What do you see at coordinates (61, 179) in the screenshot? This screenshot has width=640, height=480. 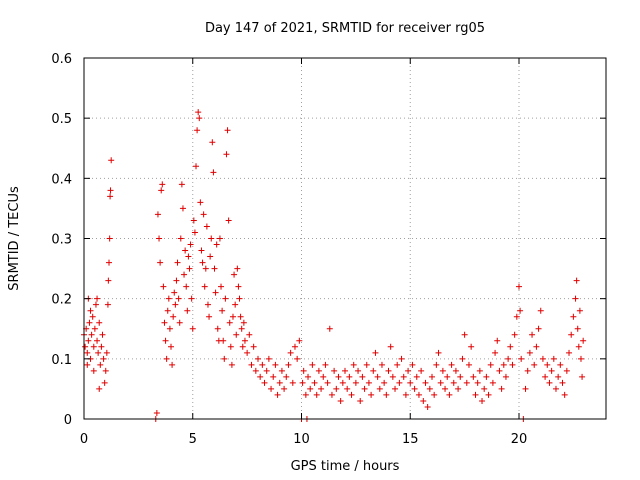 I see `y-tick-label: 0.4` at bounding box center [61, 179].